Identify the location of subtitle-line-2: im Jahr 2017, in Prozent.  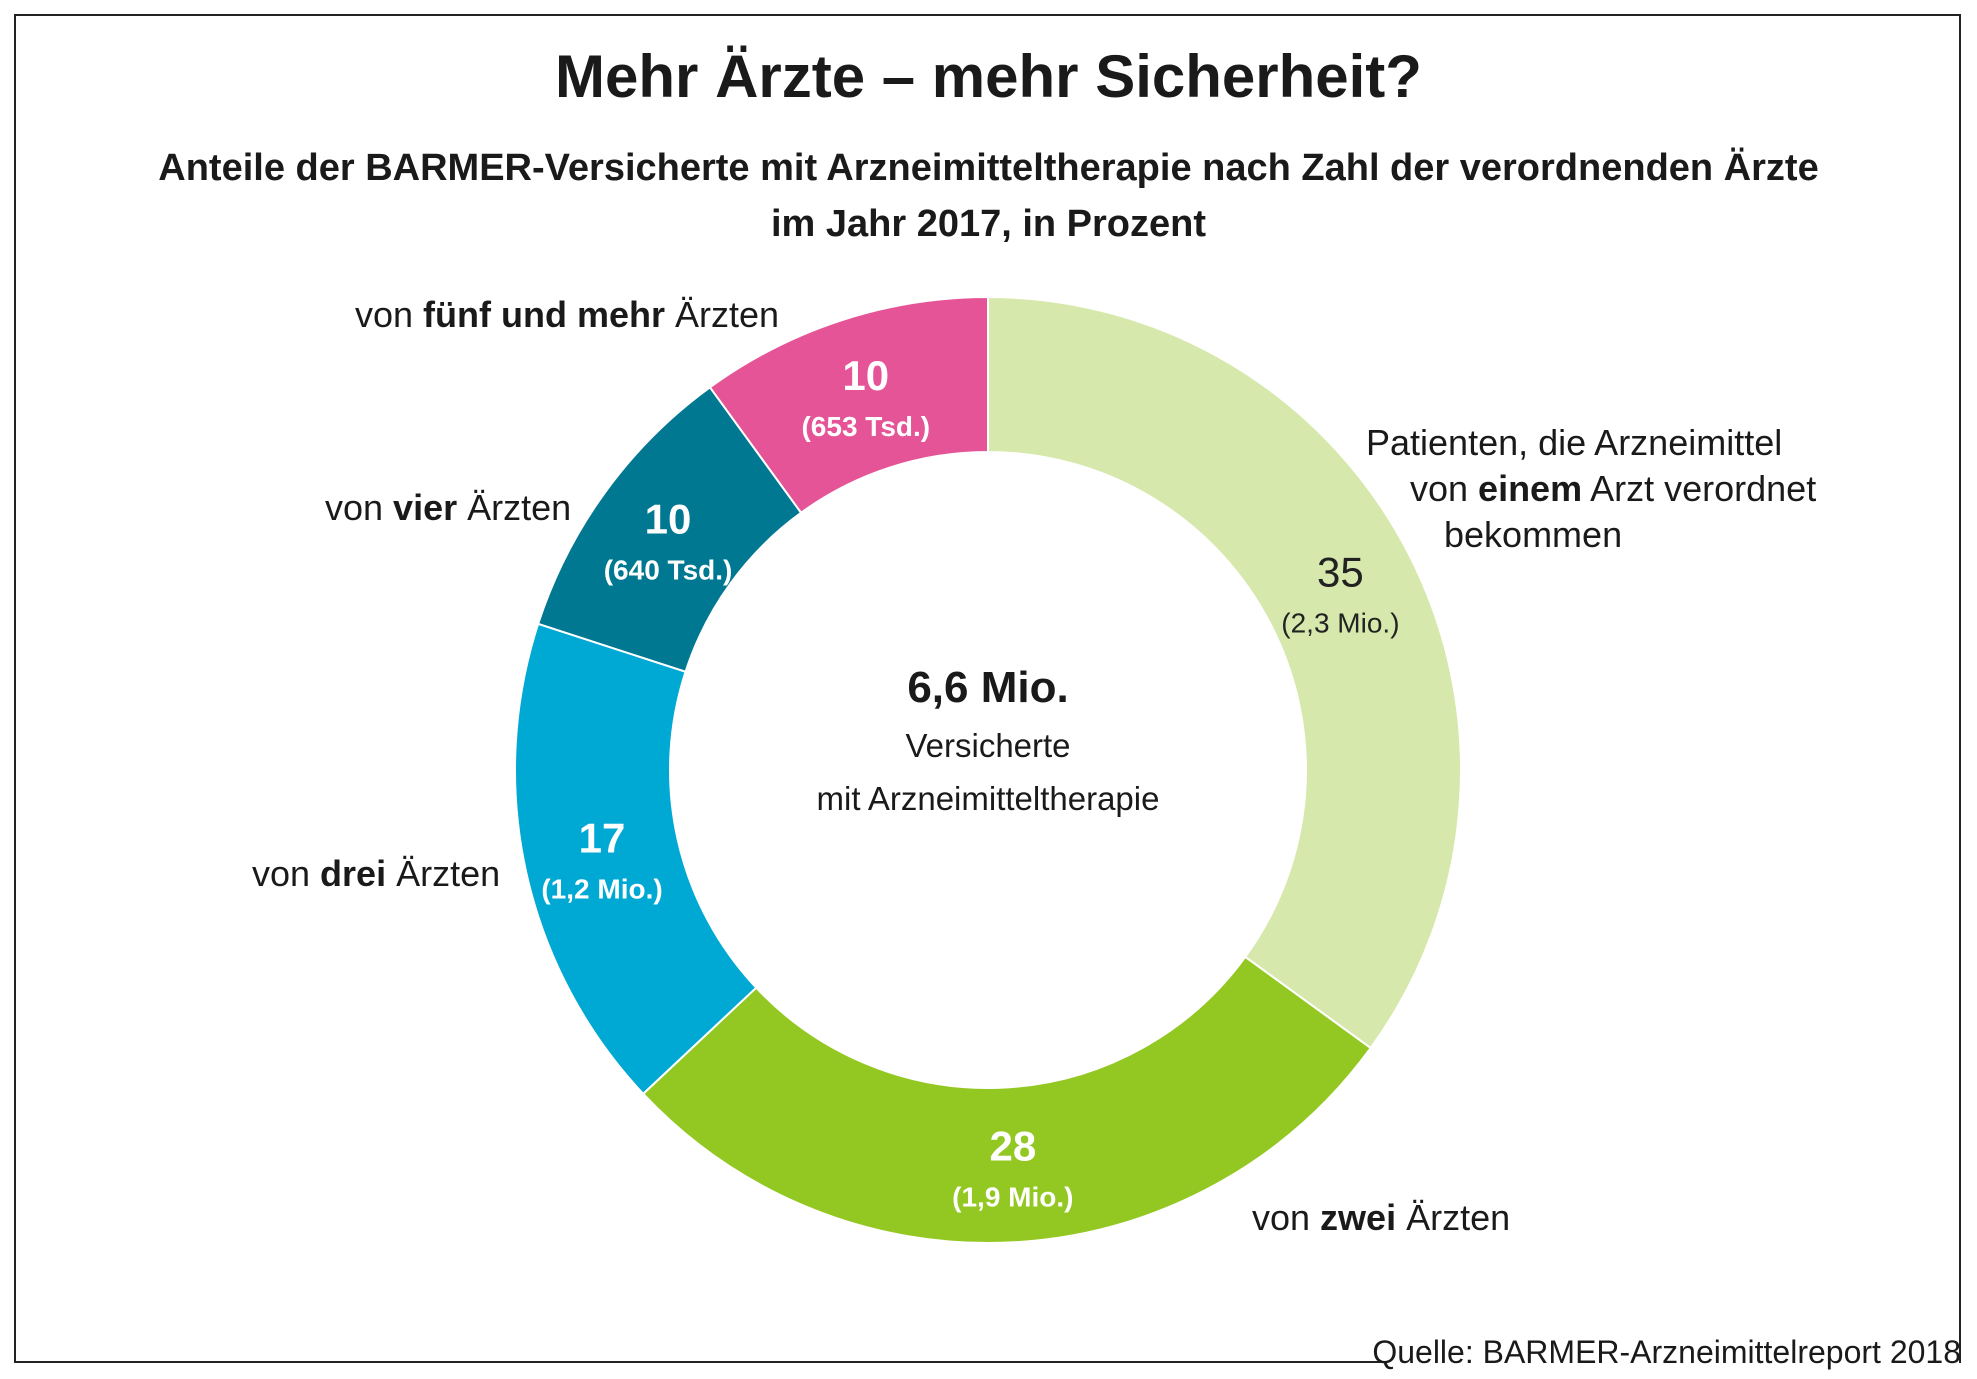
(988, 224).